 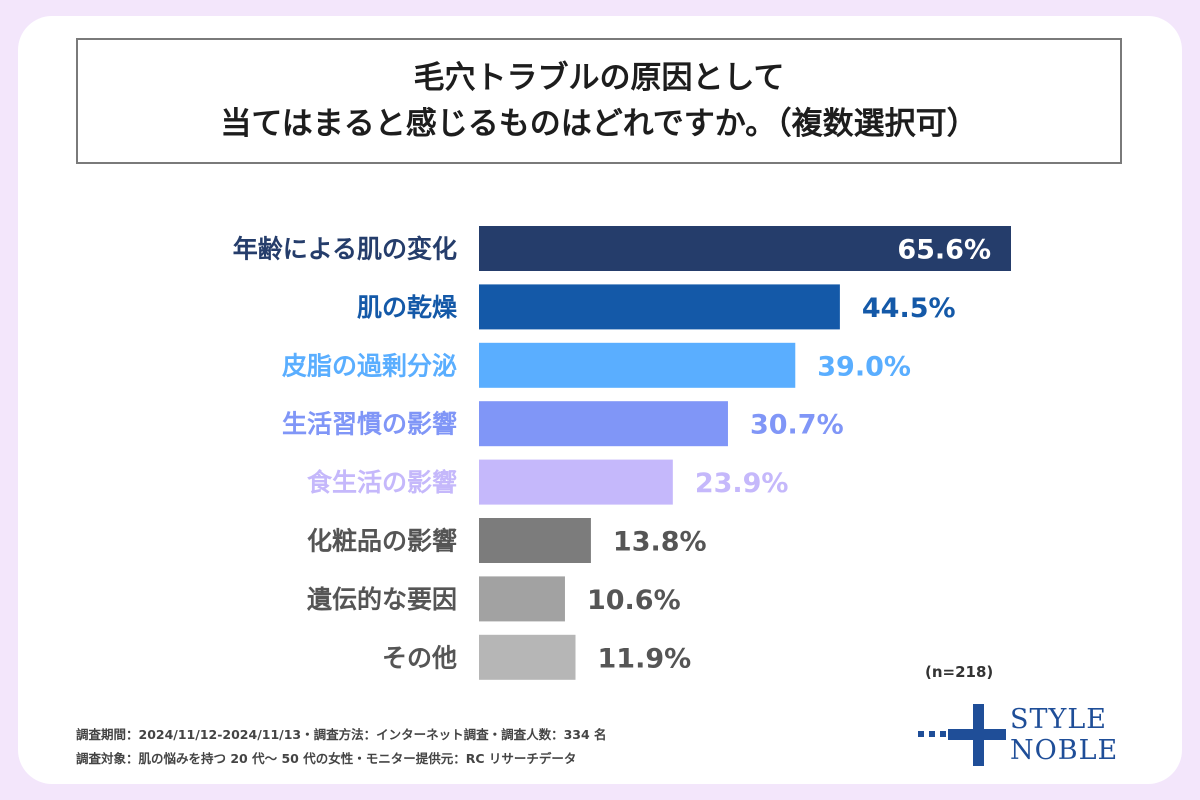 I want to click on title-line-2: 当てはまると感じるものはどれですか。（複数選択可）, so click(x=599, y=124).